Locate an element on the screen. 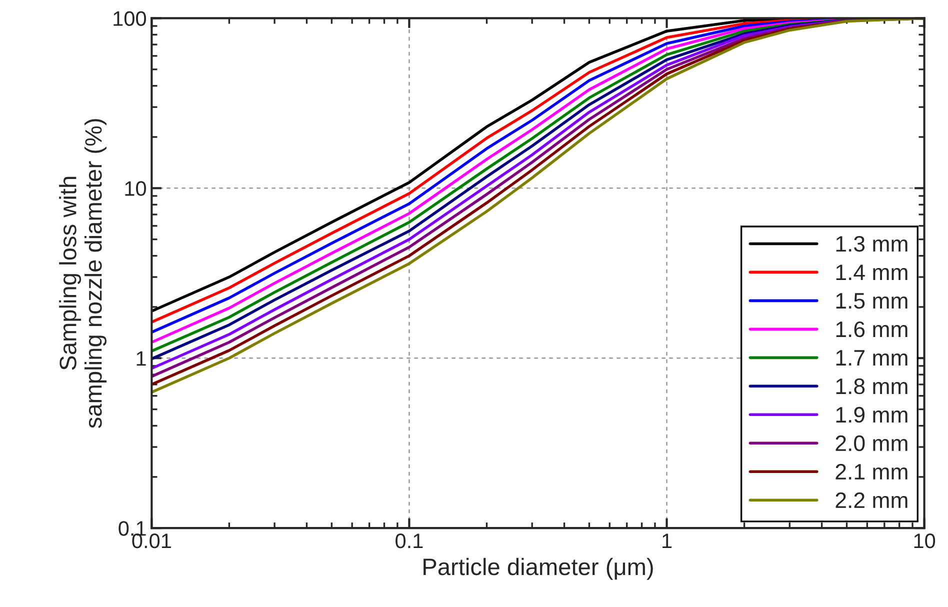  x-tick-label: 1 is located at coordinates (667, 541).